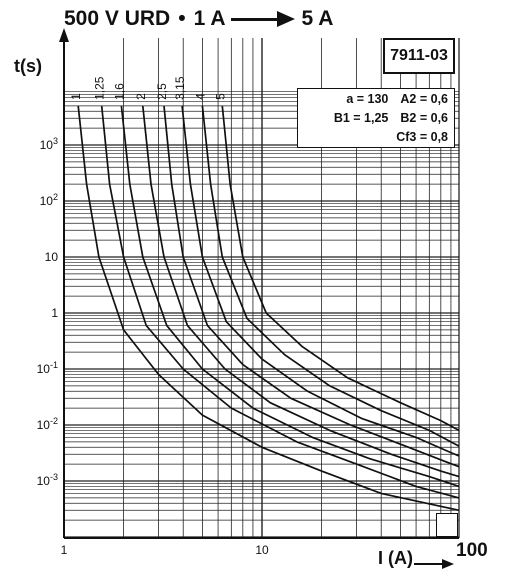 The width and height of the screenshot is (512, 574). Describe the element at coordinates (47, 424) in the screenshot. I see `y-tick-label: 10⁻²` at that location.